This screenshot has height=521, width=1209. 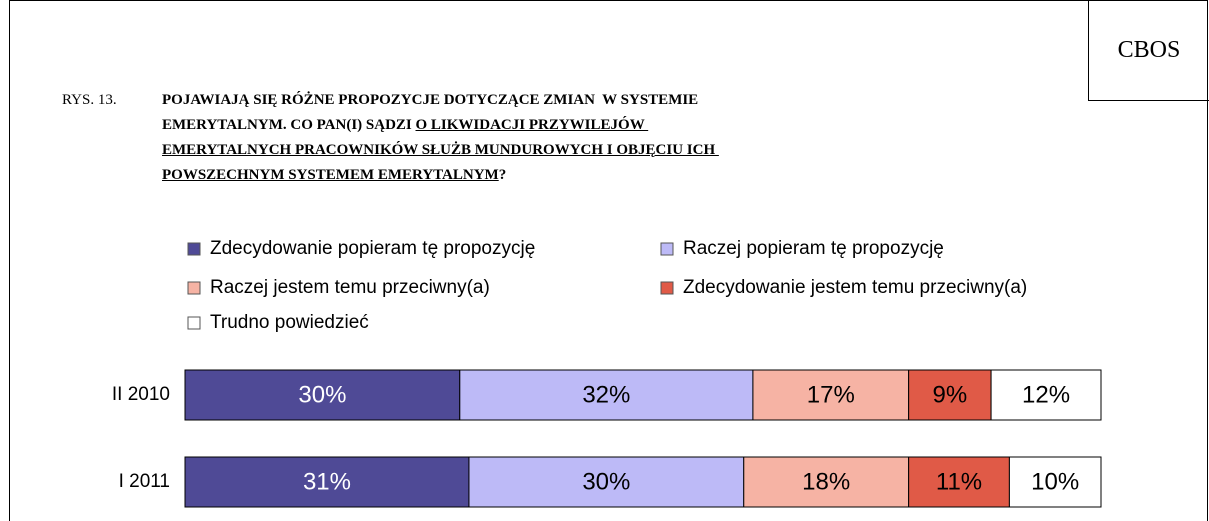 What do you see at coordinates (289, 125) in the screenshot?
I see `title-text: EMERYTALNYM. CO PAN(I) SĄDZI` at bounding box center [289, 125].